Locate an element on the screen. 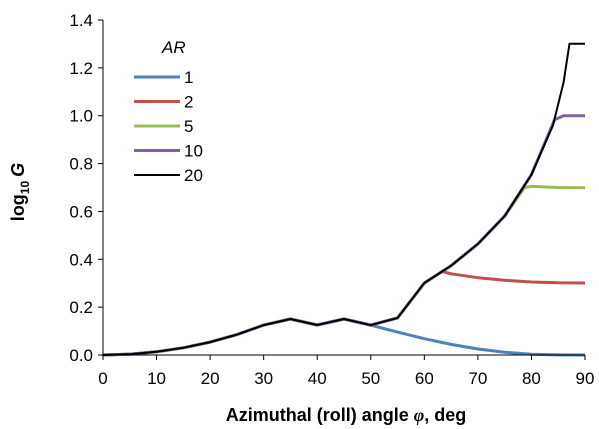  x-axis-title-unit: , deg is located at coordinates (445, 415).